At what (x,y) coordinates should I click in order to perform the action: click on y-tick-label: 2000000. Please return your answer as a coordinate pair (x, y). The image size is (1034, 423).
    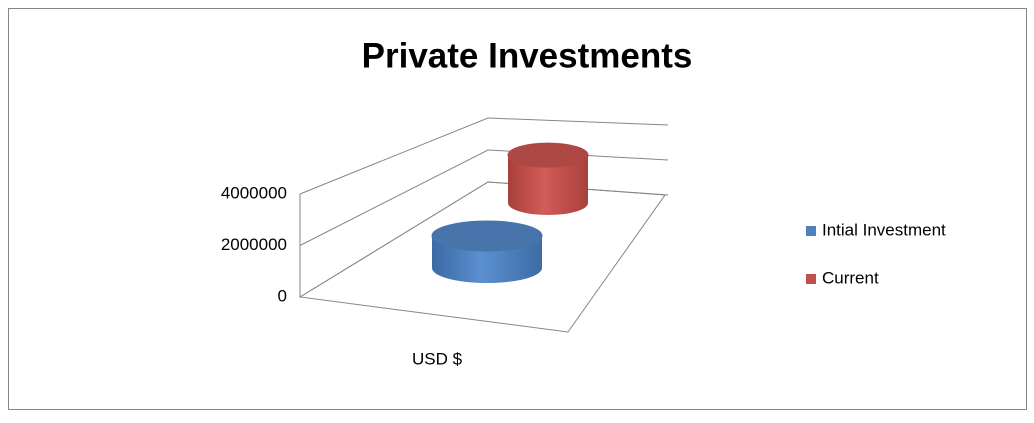
    Looking at the image, I should click on (254, 244).